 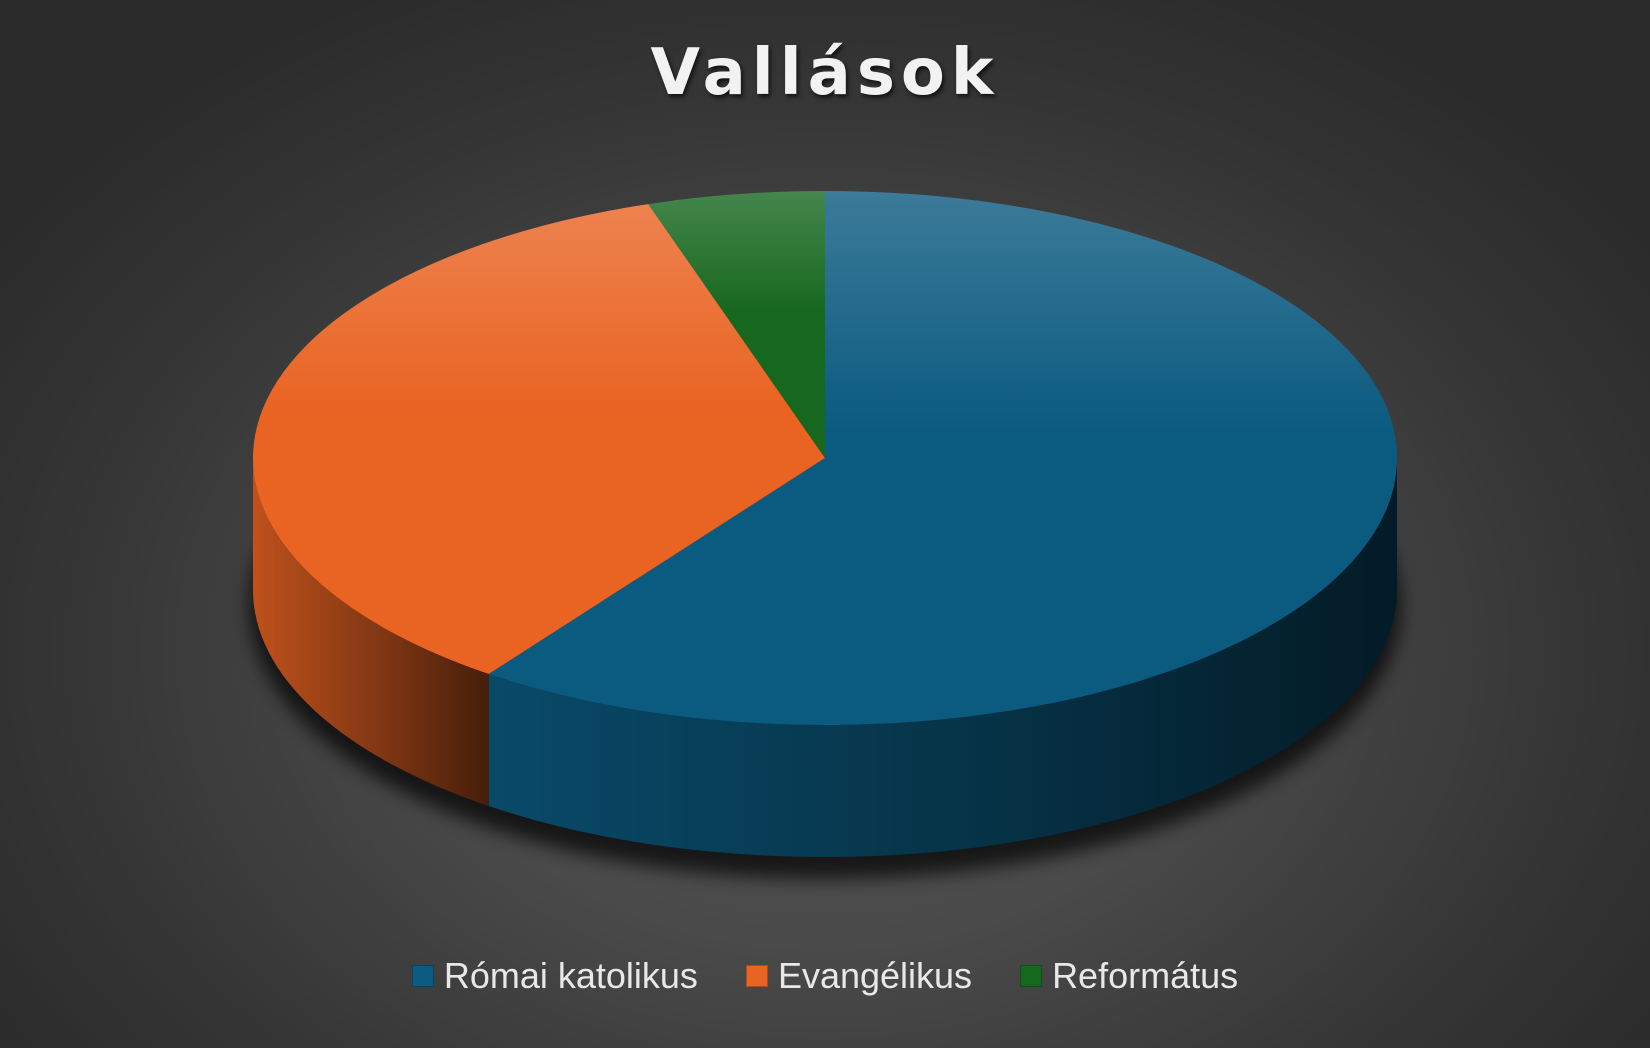 I want to click on legend-label-1: Evangélikus, so click(x=875, y=975).